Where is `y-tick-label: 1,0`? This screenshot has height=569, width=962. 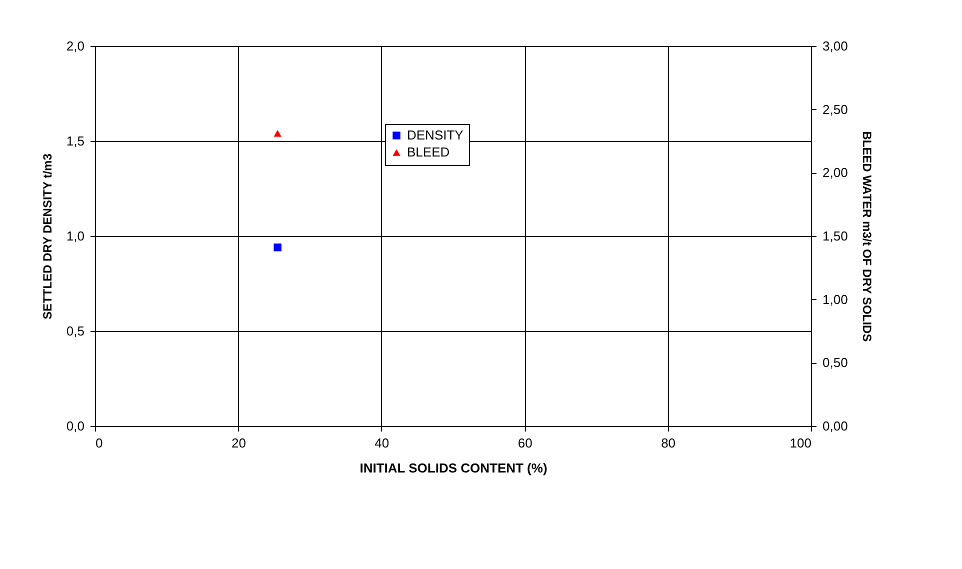 y-tick-label: 1,0 is located at coordinates (75, 236).